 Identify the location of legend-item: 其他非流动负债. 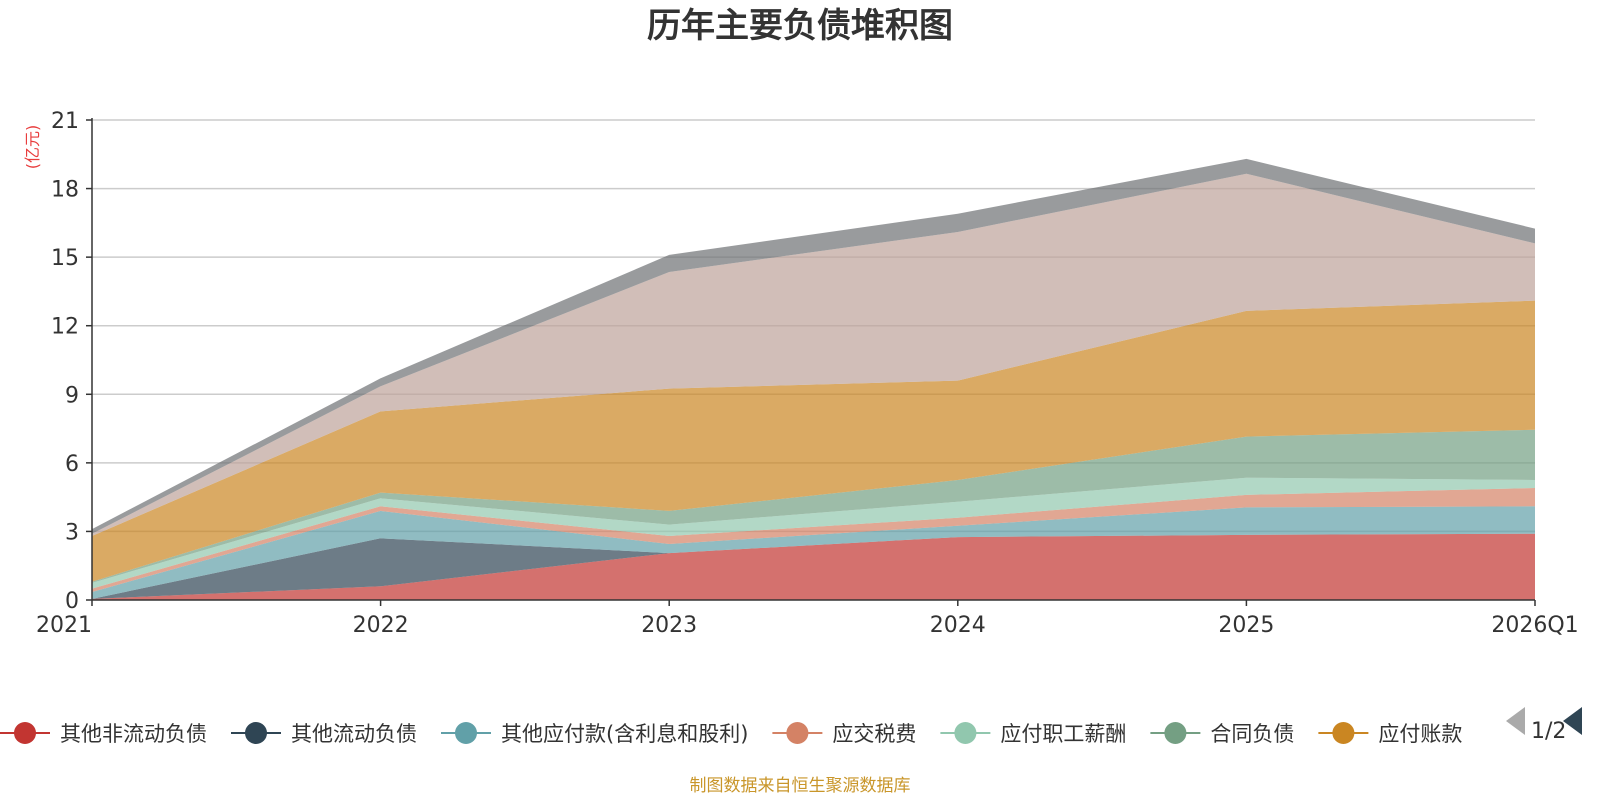
(103, 734).